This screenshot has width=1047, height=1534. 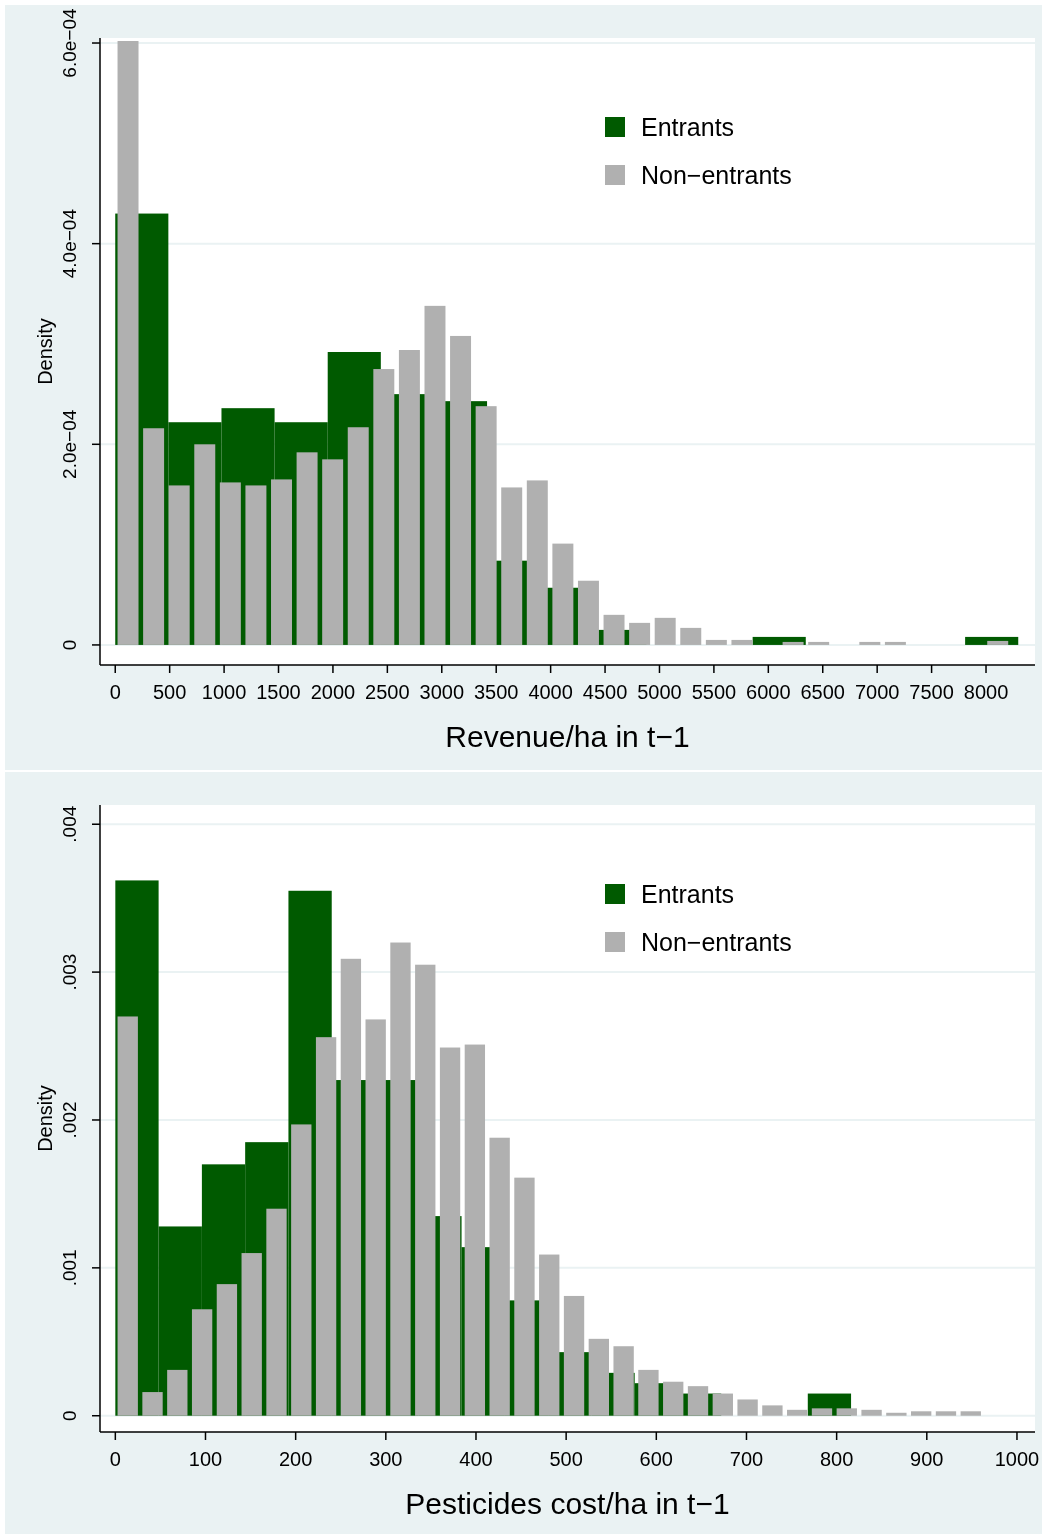 What do you see at coordinates (69, 972) in the screenshot?
I see `y-tick-label: .003` at bounding box center [69, 972].